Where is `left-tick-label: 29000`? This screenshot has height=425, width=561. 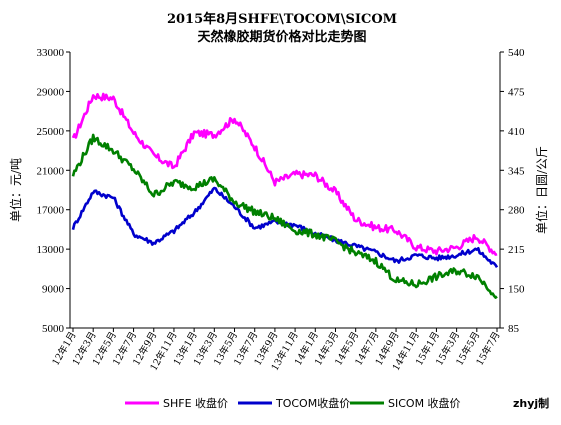
left-tick-label: 29000 is located at coordinates (51, 92).